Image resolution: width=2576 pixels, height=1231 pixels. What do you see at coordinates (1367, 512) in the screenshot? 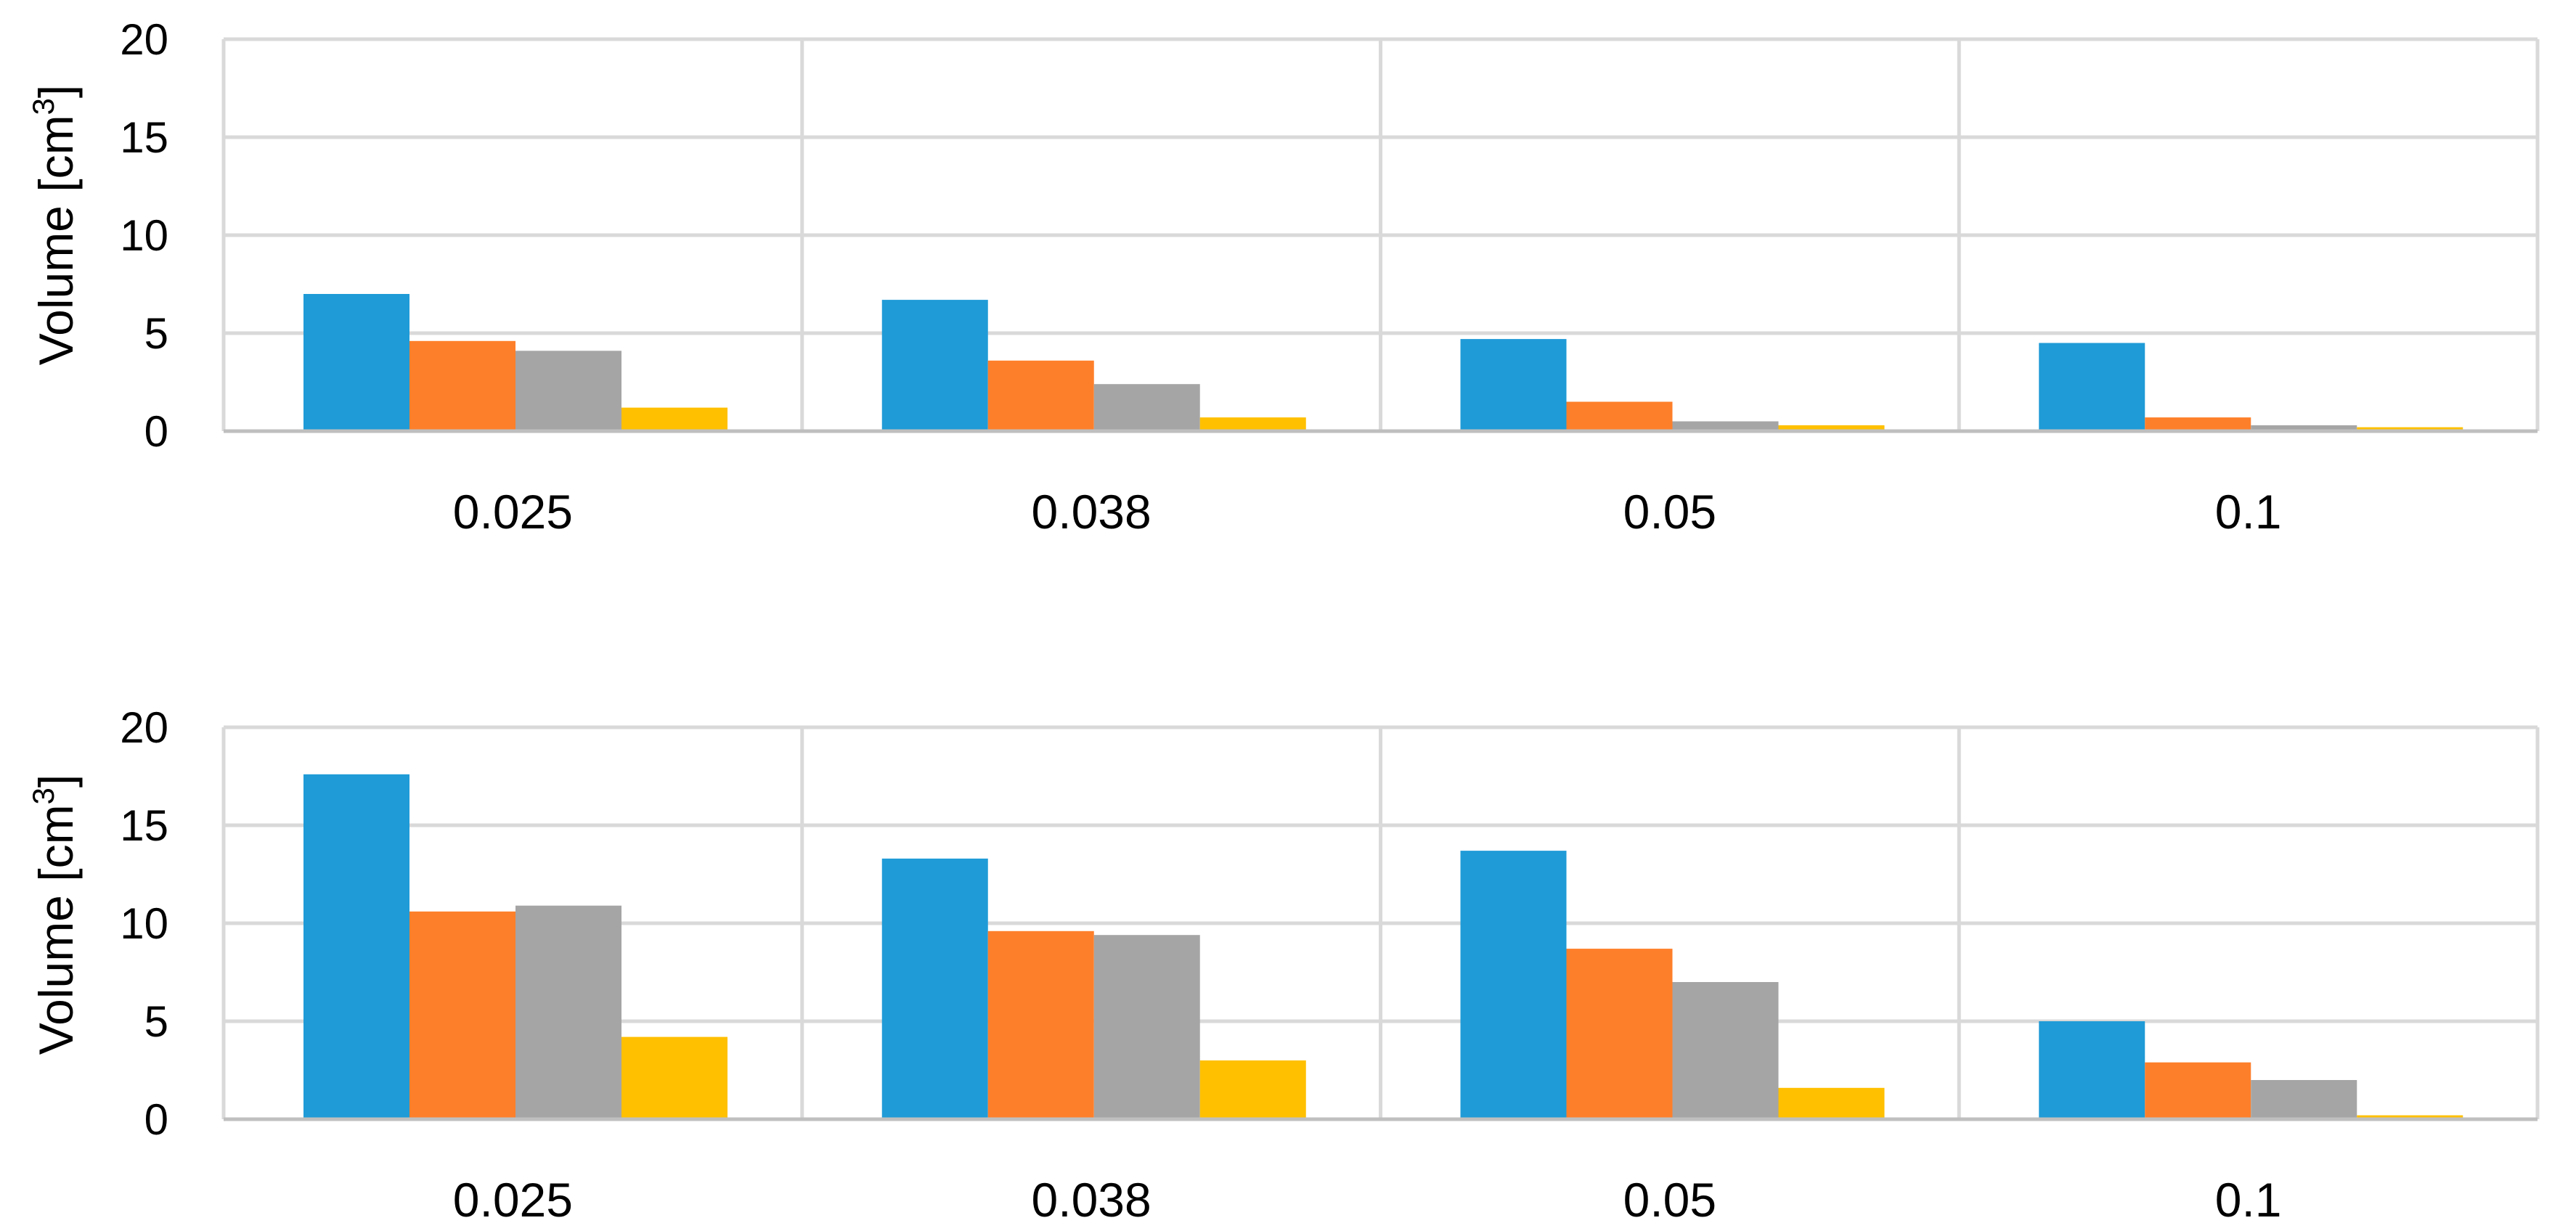
I see `top-chart-category-labels: 0.025 0.038 0.05 0.1` at bounding box center [1367, 512].